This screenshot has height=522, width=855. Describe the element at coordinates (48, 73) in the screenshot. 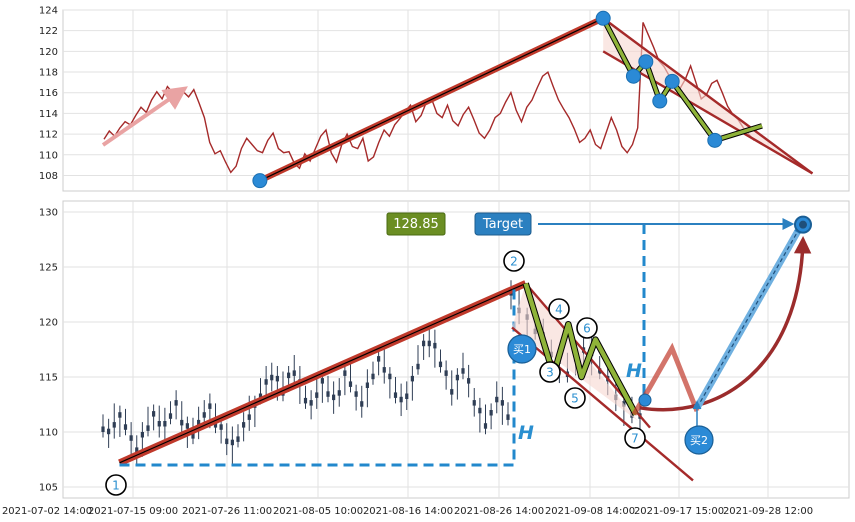

I see `top-y-tick-label: 118` at that location.